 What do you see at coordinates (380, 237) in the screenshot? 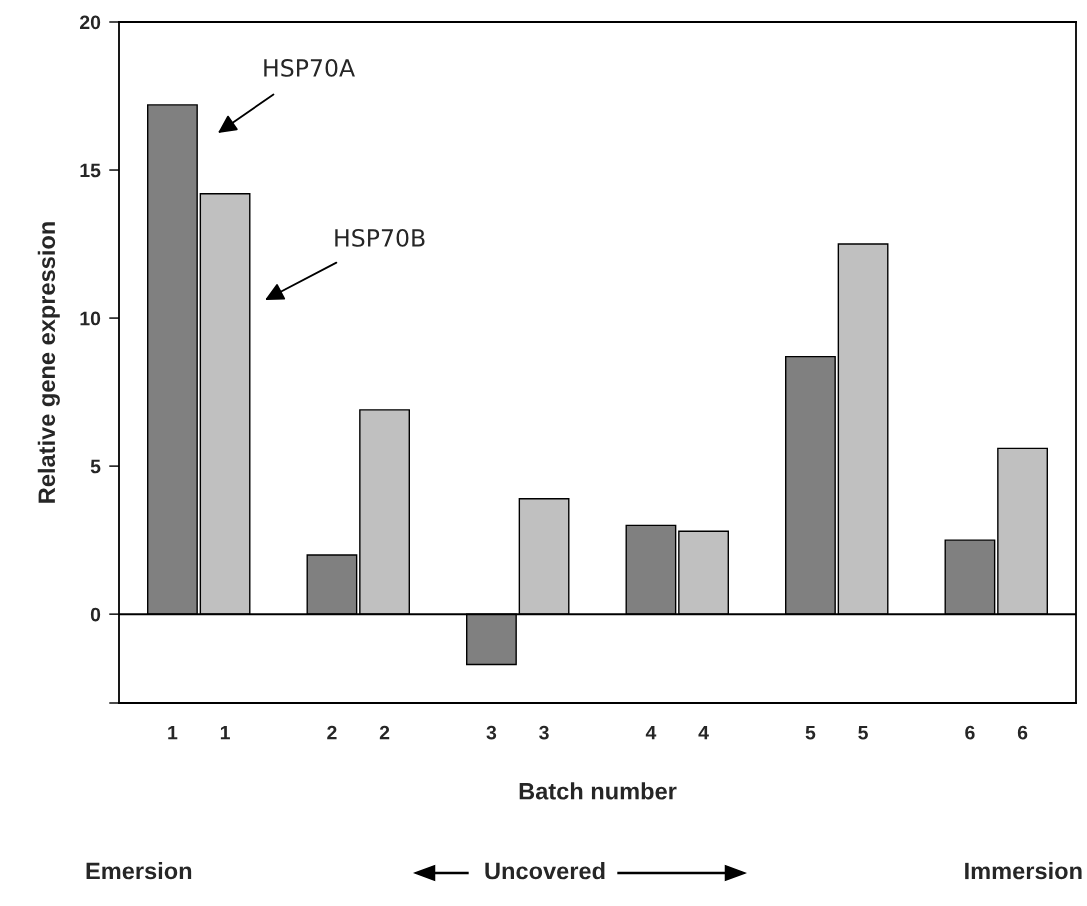
I see `annotation: HSP70B` at bounding box center [380, 237].